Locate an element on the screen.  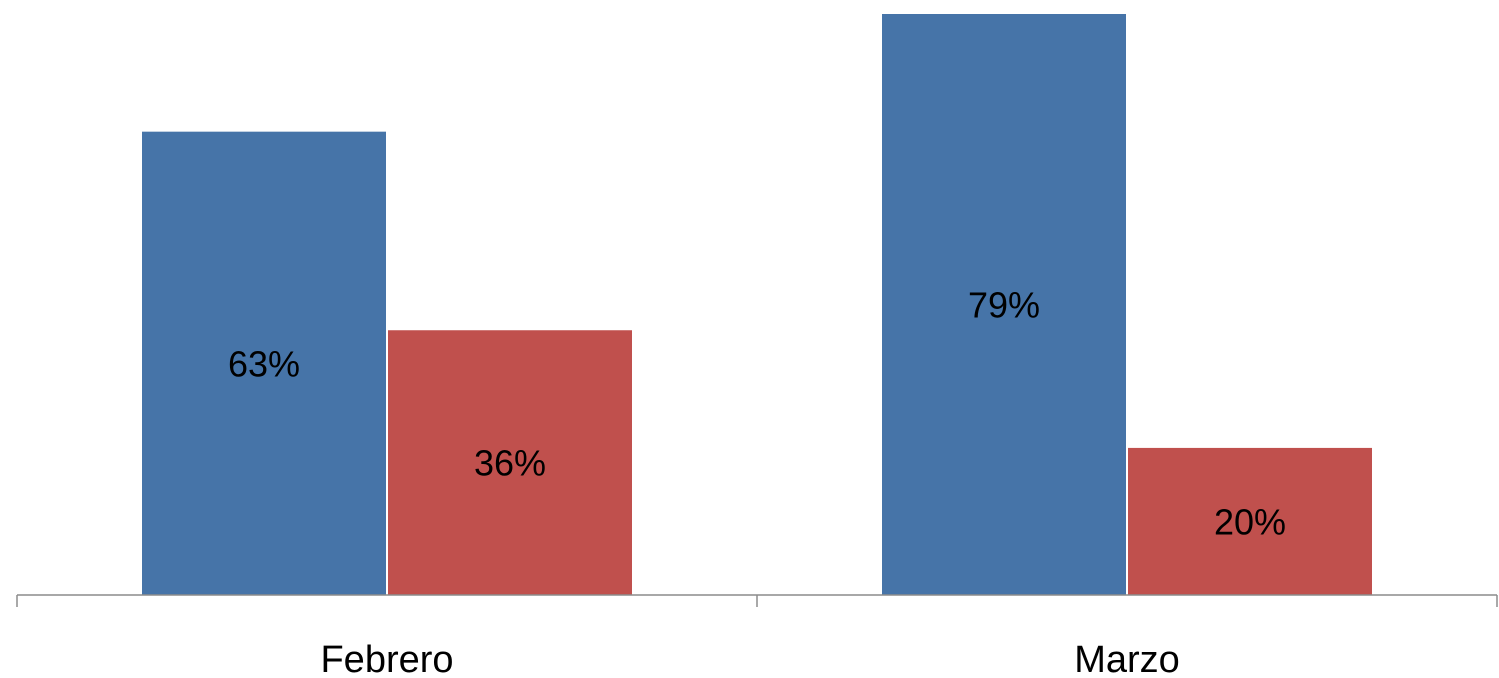
data-label-marzo-series-1: 79% is located at coordinates (1004, 305).